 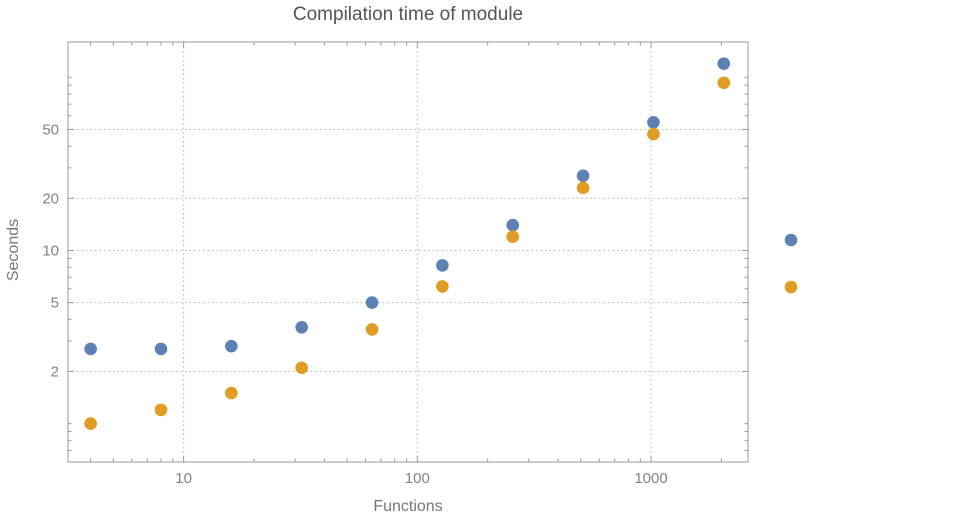 I want to click on y-tick-label: 50, so click(x=50, y=129).